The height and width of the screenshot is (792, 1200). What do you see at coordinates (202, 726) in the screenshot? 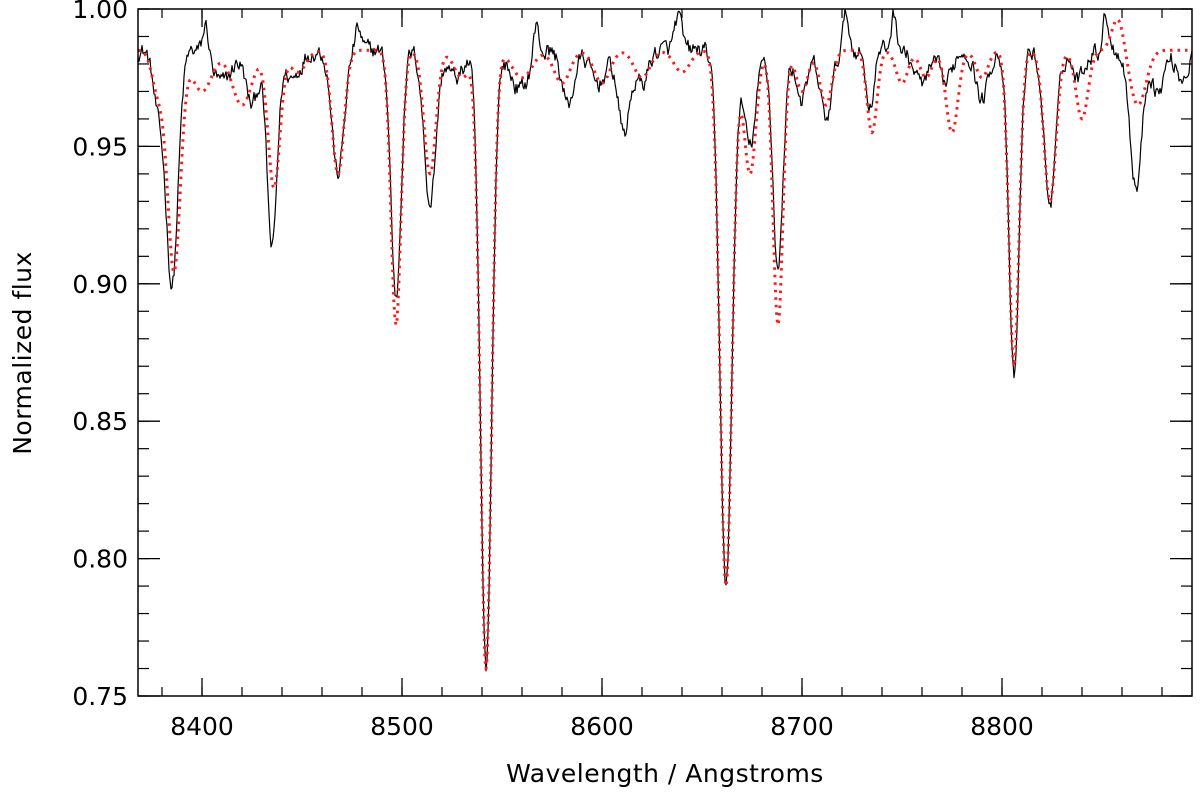
I see `x-tick-label: 8400` at bounding box center [202, 726].